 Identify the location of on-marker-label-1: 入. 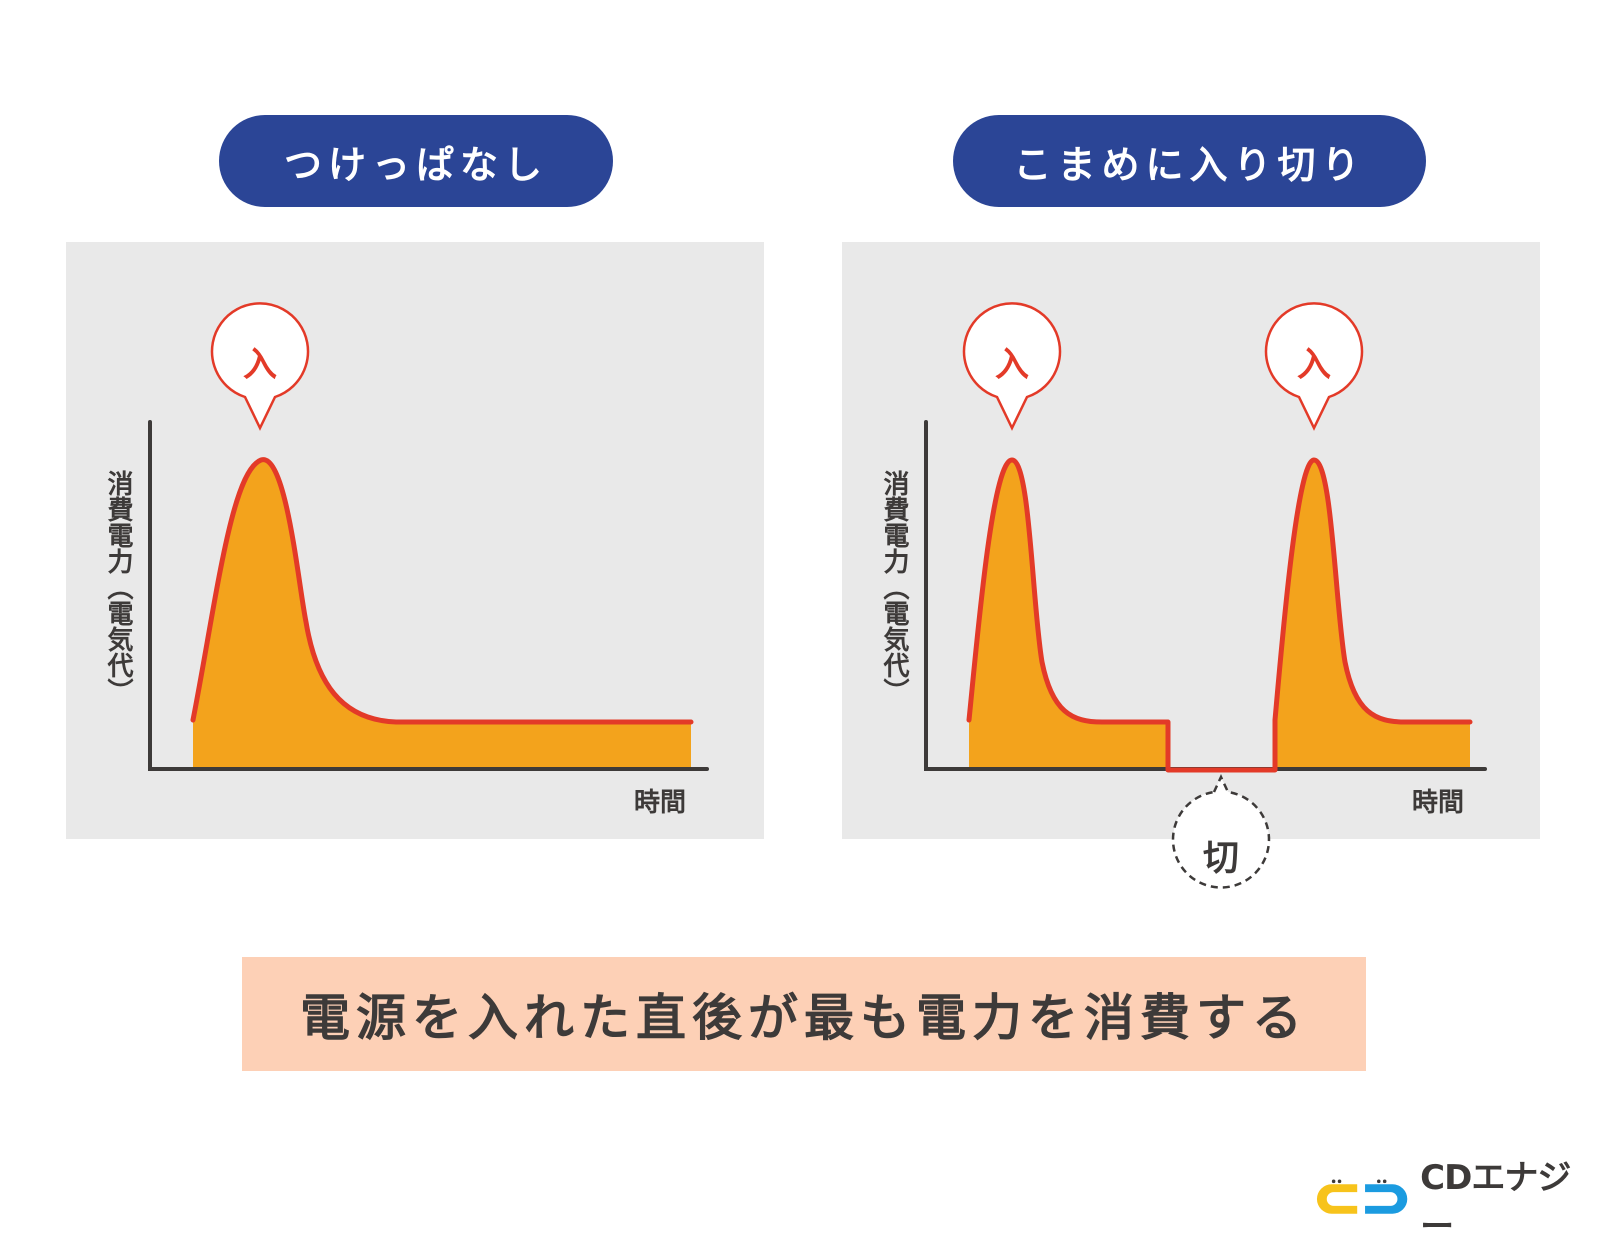
(1012, 365).